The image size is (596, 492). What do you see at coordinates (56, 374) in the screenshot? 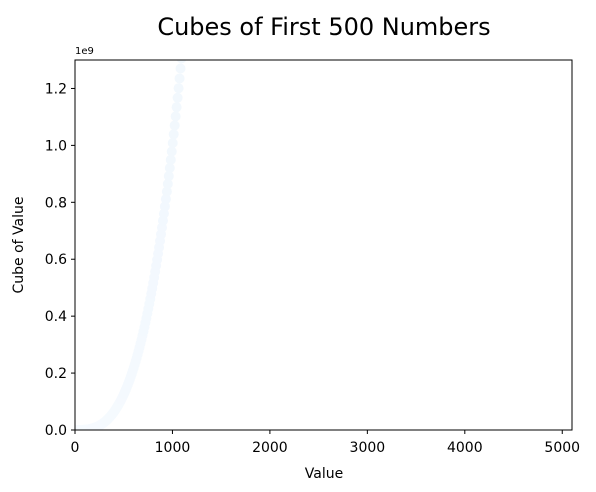
I see `y-tick-label: 0.2` at bounding box center [56, 374].